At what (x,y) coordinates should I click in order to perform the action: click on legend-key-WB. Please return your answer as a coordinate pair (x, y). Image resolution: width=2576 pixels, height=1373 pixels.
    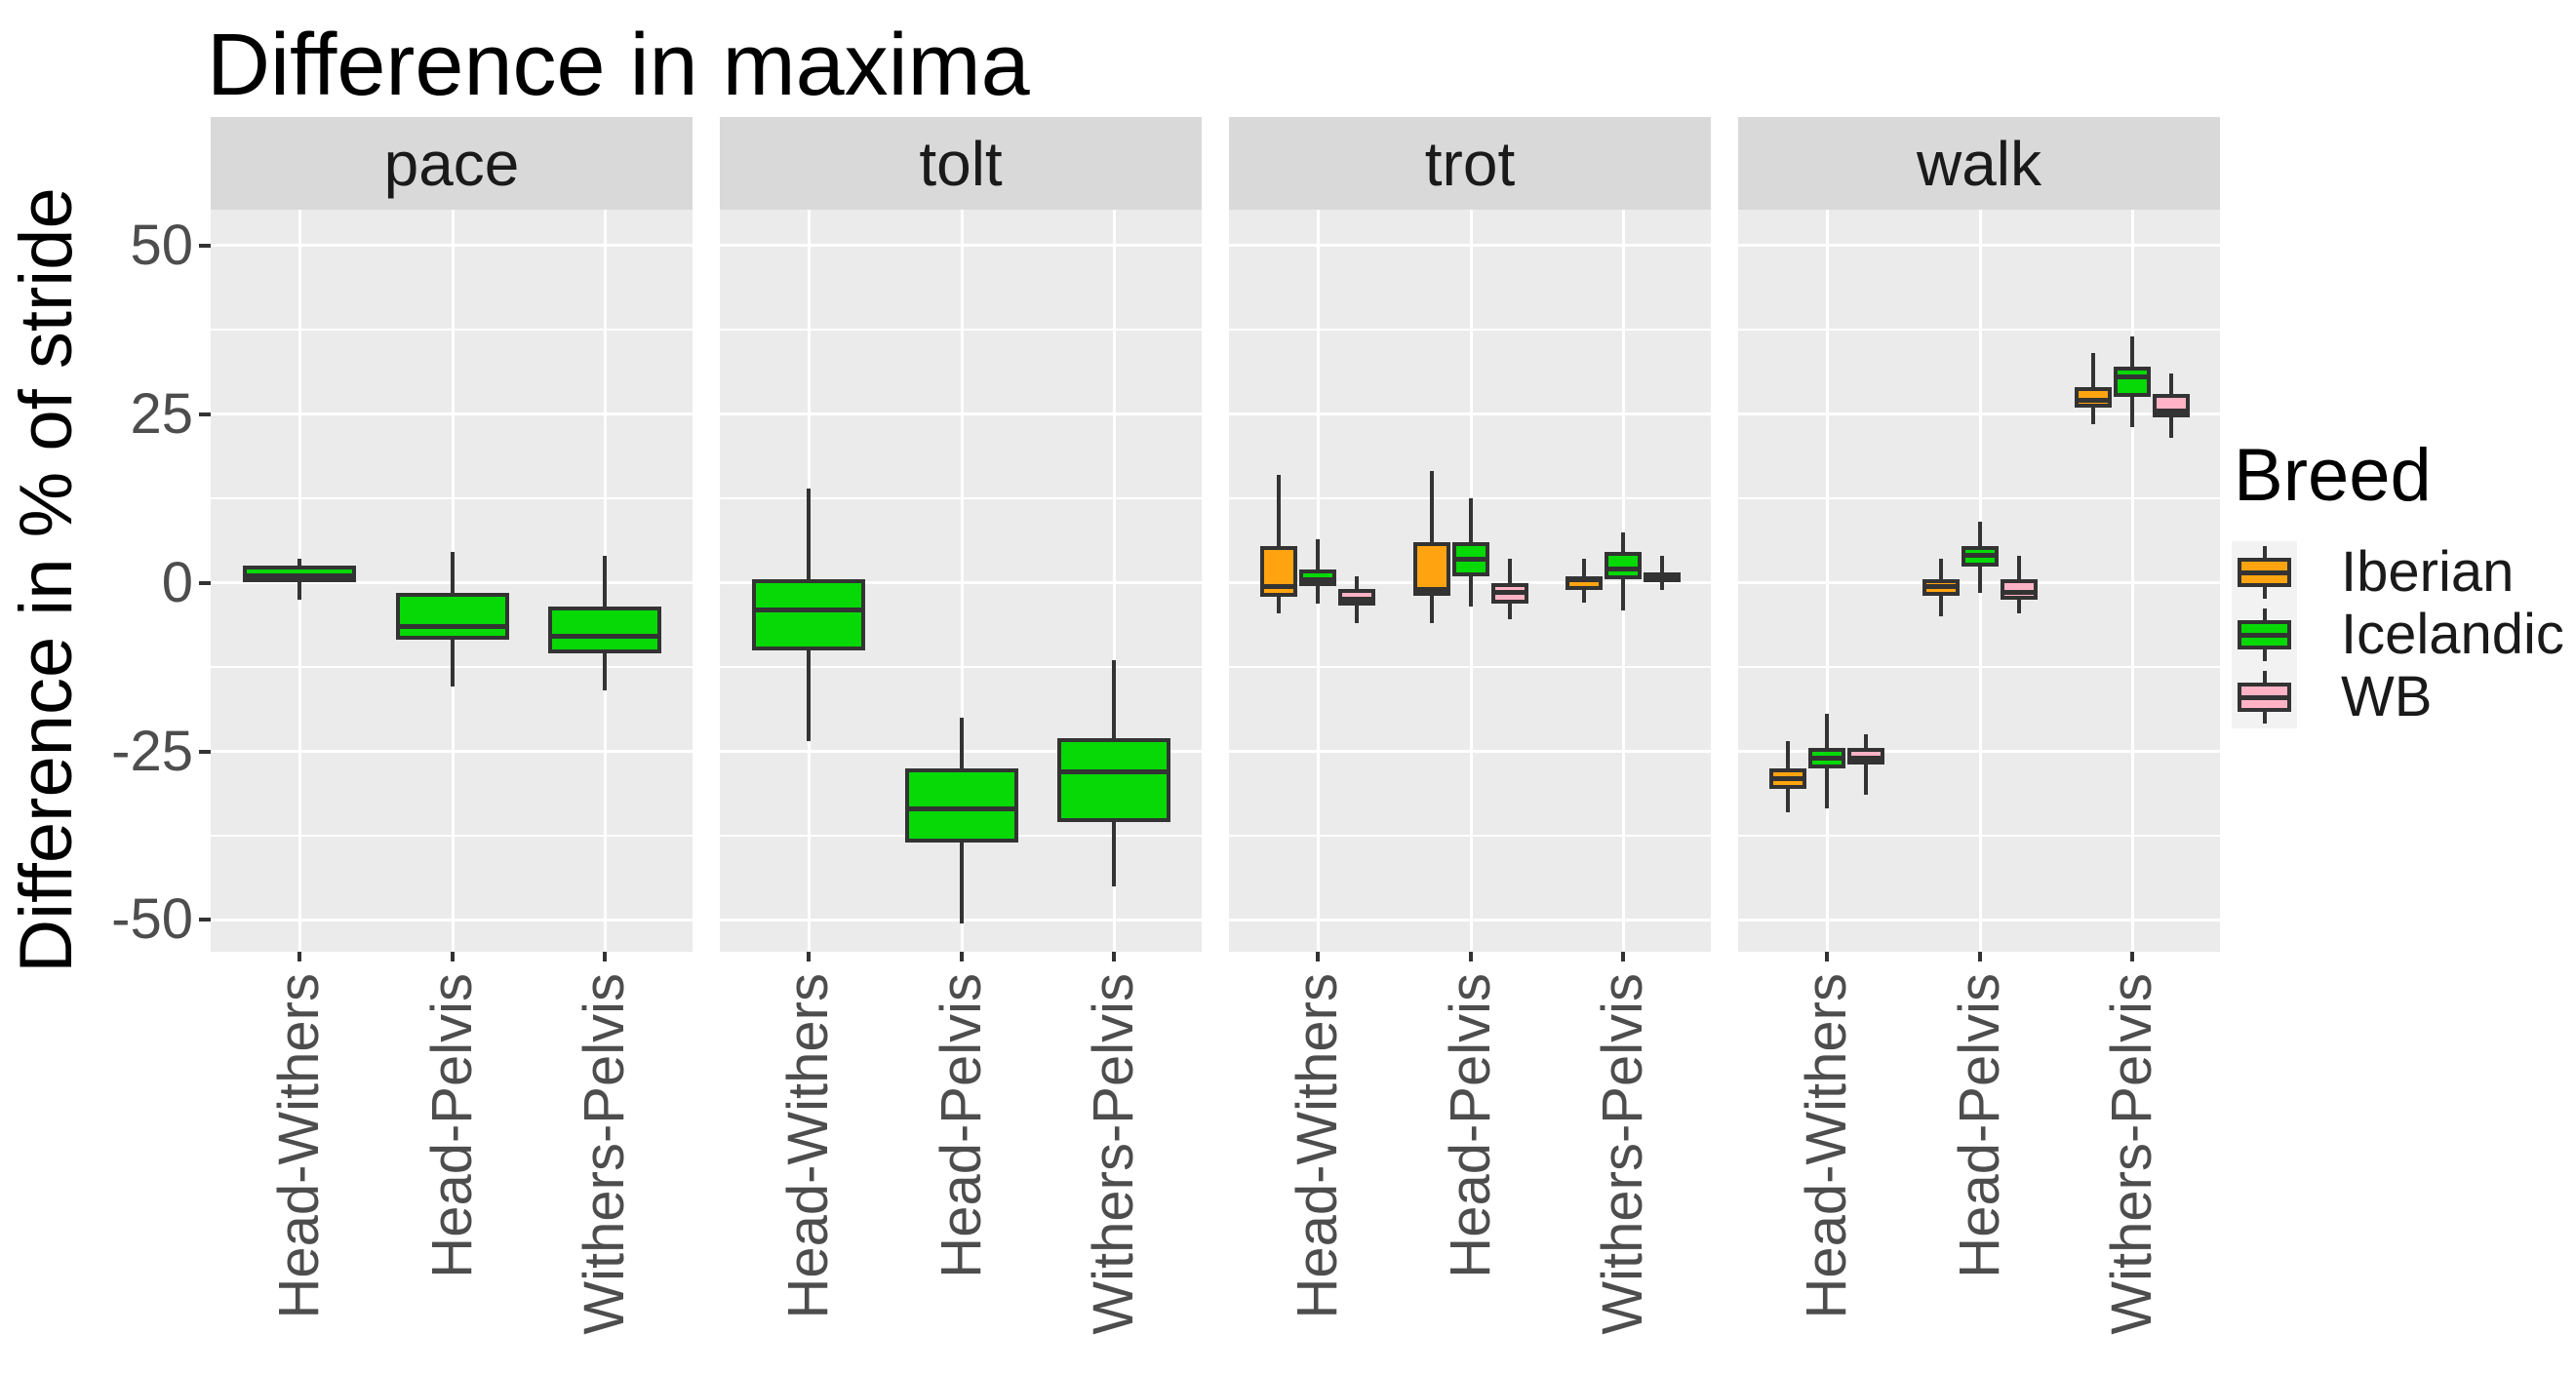
    Looking at the image, I should click on (2264, 697).